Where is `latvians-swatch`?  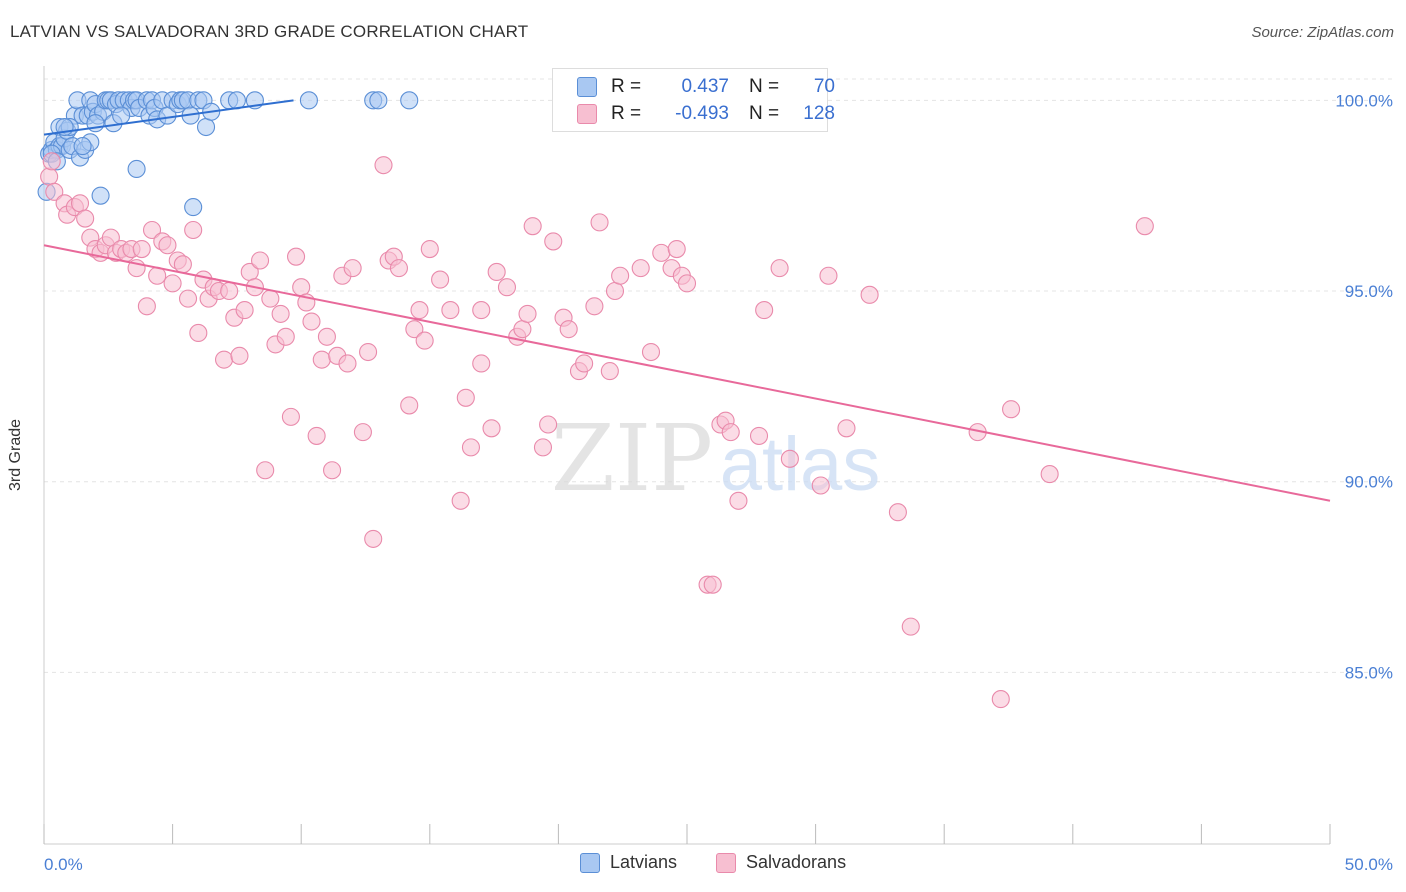
latvians-swatch is located at coordinates (587, 87).